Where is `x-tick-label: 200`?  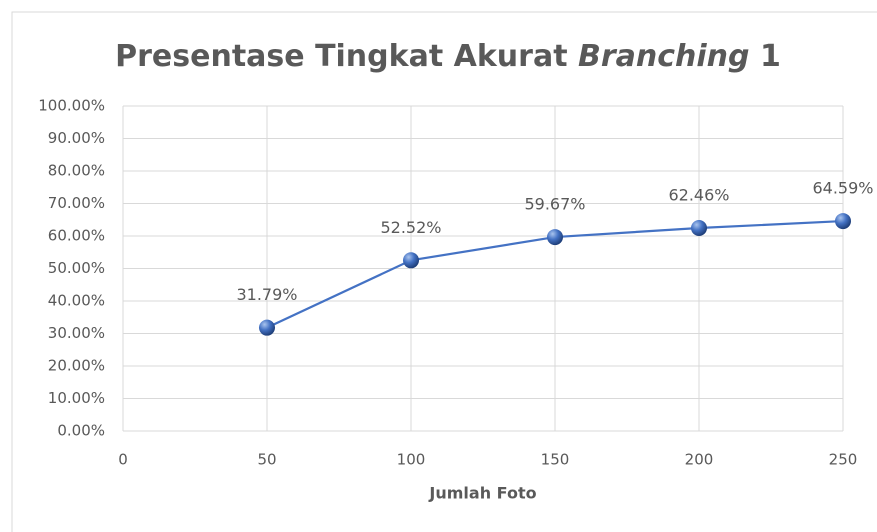
x-tick-label: 200 is located at coordinates (699, 460).